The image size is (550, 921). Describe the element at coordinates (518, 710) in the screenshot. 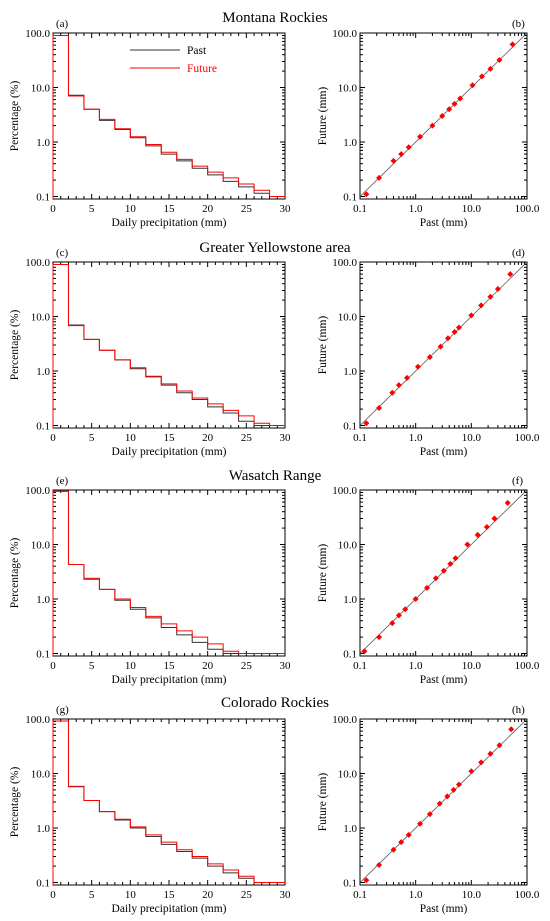

I see `panel-tag: (h)` at that location.